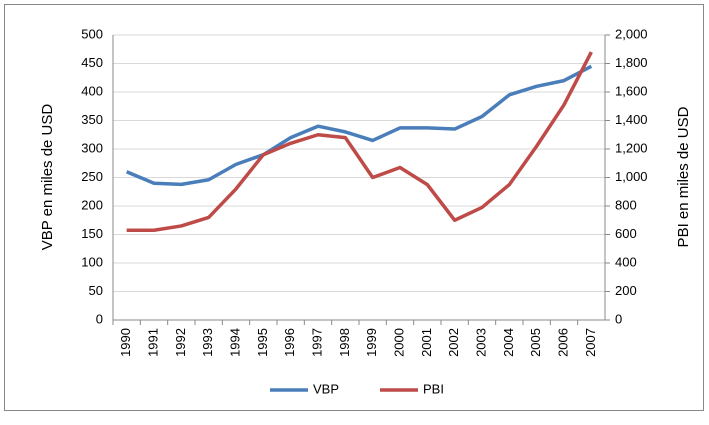 Image resolution: width=709 pixels, height=425 pixels. Describe the element at coordinates (371, 342) in the screenshot. I see `x-tick-label: 1999` at that location.